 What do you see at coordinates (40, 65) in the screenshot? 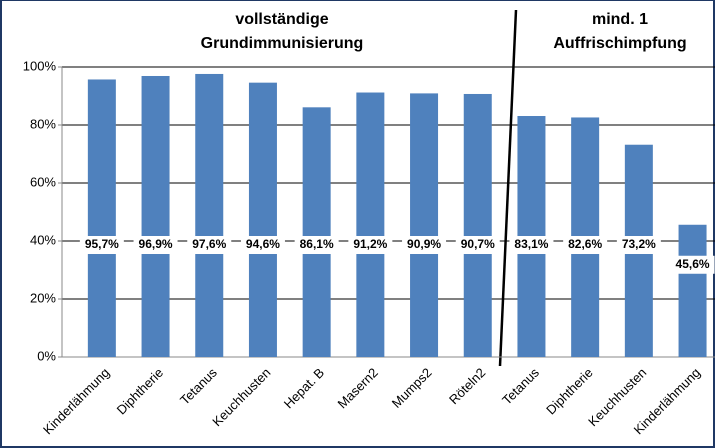
I see `y-tick-label: 100%` at bounding box center [40, 65].